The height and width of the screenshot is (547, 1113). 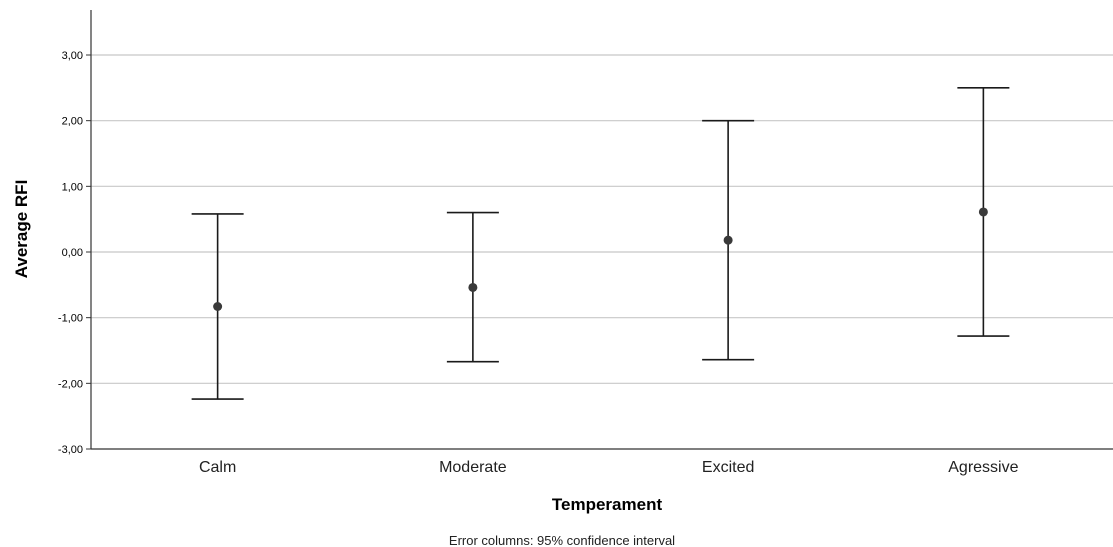 I want to click on x-axis-title: Temperament, so click(x=607, y=504).